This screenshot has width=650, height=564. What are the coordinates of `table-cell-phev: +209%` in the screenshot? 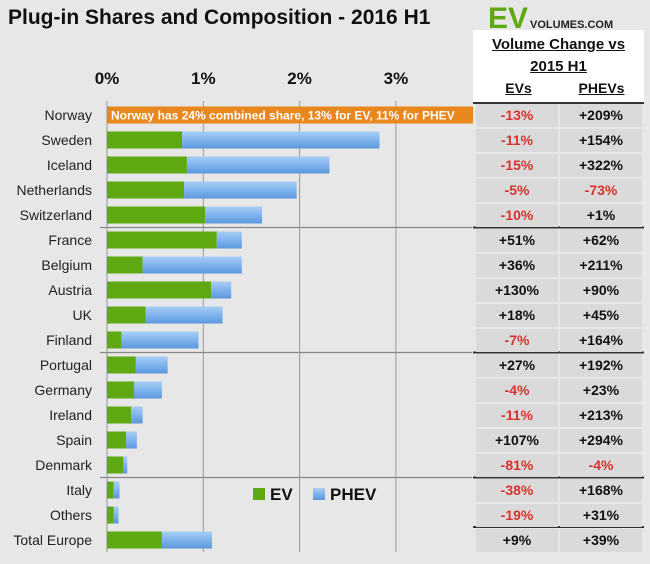 It's located at (601, 115).